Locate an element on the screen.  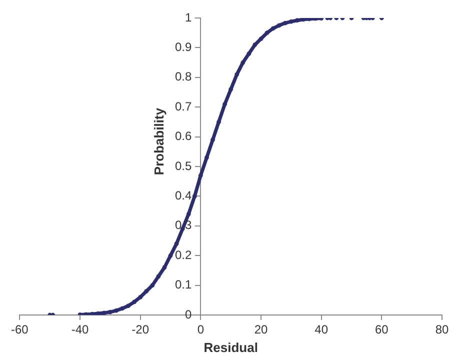
y-tick-label: 0.2 is located at coordinates (183, 255).